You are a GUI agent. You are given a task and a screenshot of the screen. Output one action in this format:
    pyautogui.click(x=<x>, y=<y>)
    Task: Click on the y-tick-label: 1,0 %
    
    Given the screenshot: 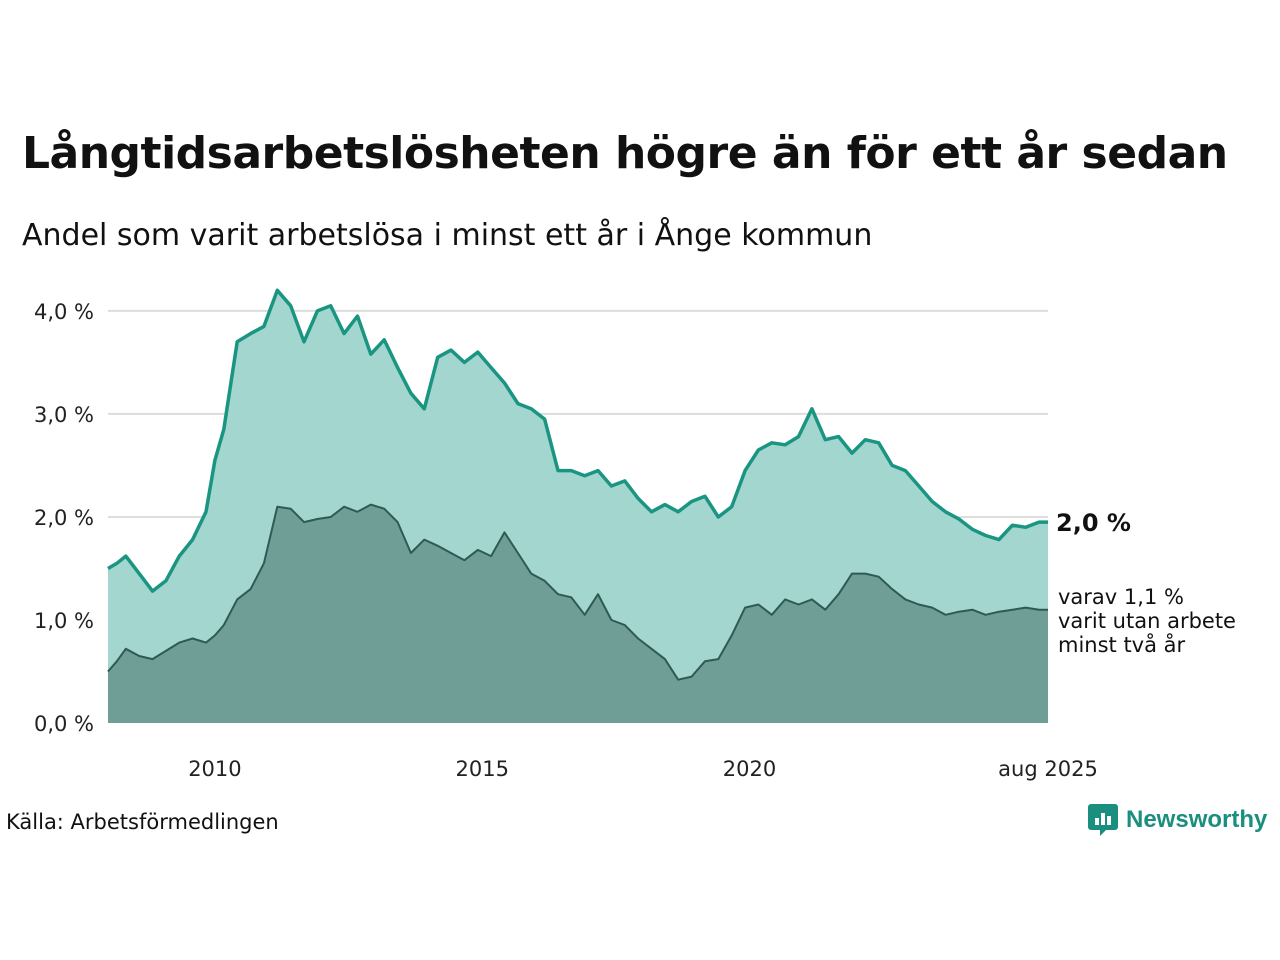 What is the action you would take?
    pyautogui.click(x=64, y=621)
    